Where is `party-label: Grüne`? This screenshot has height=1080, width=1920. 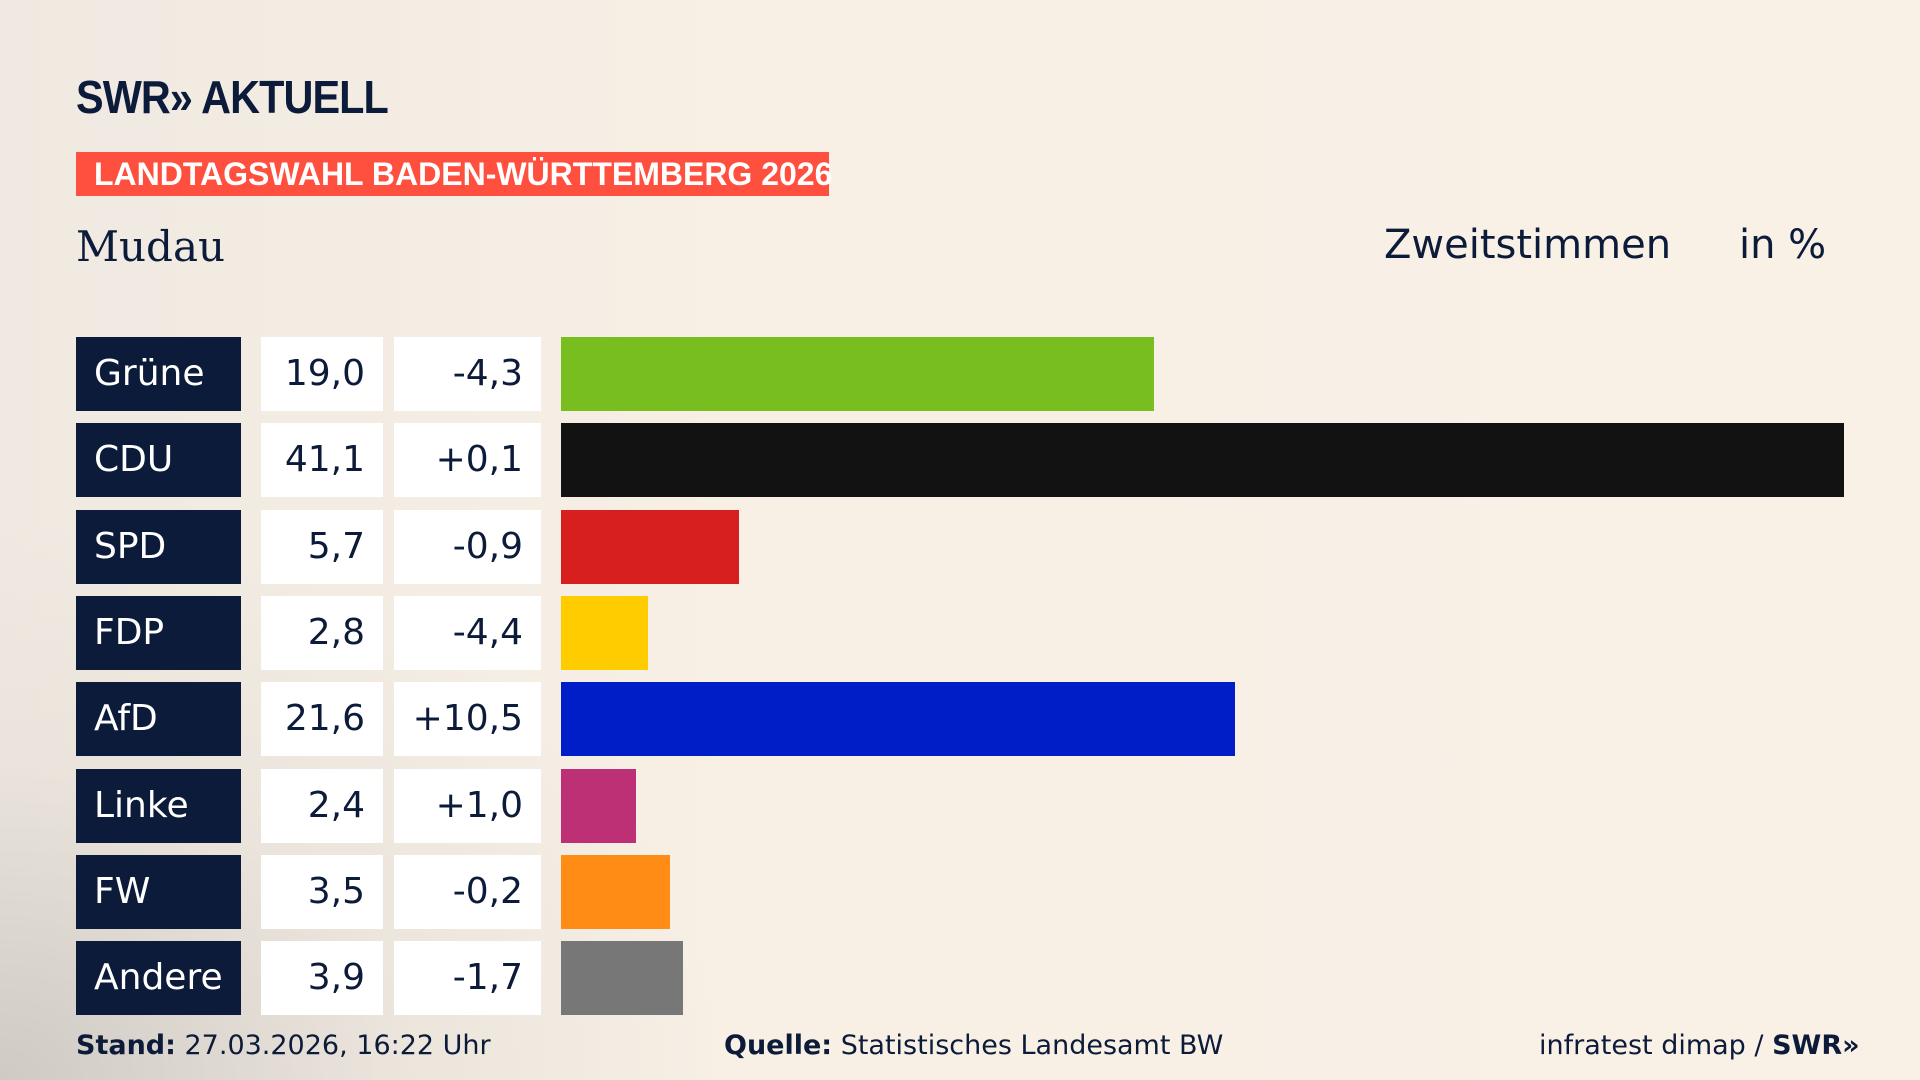 party-label: Grüne is located at coordinates (158, 374).